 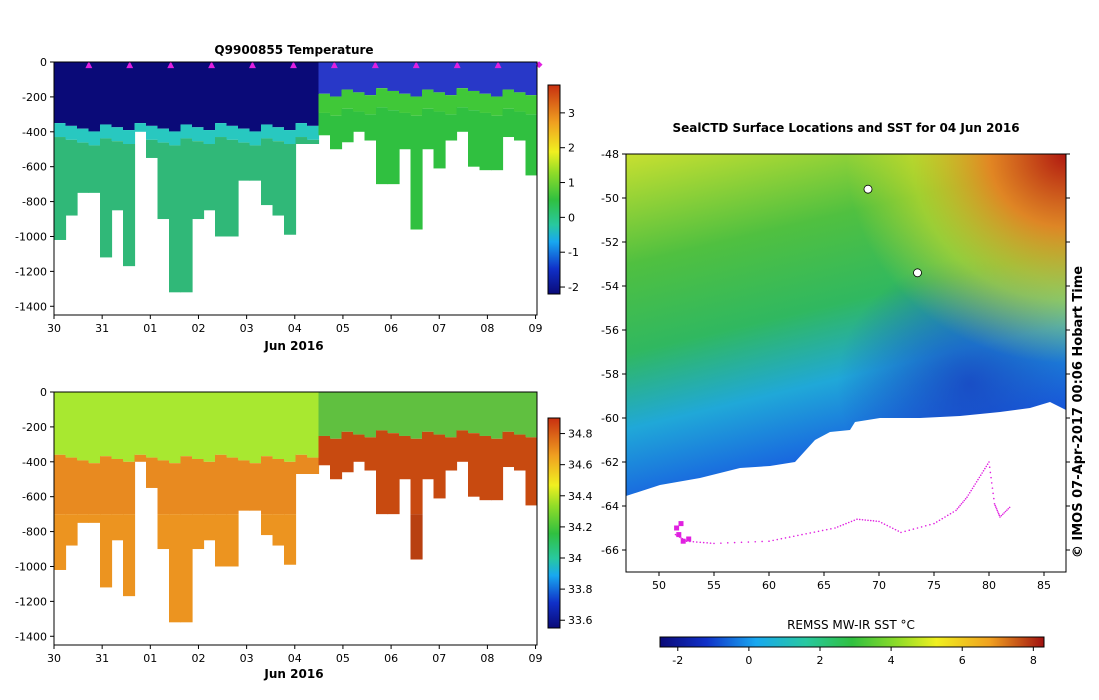 I want to click on y-tick-label: -1400, so click(x=31, y=306).